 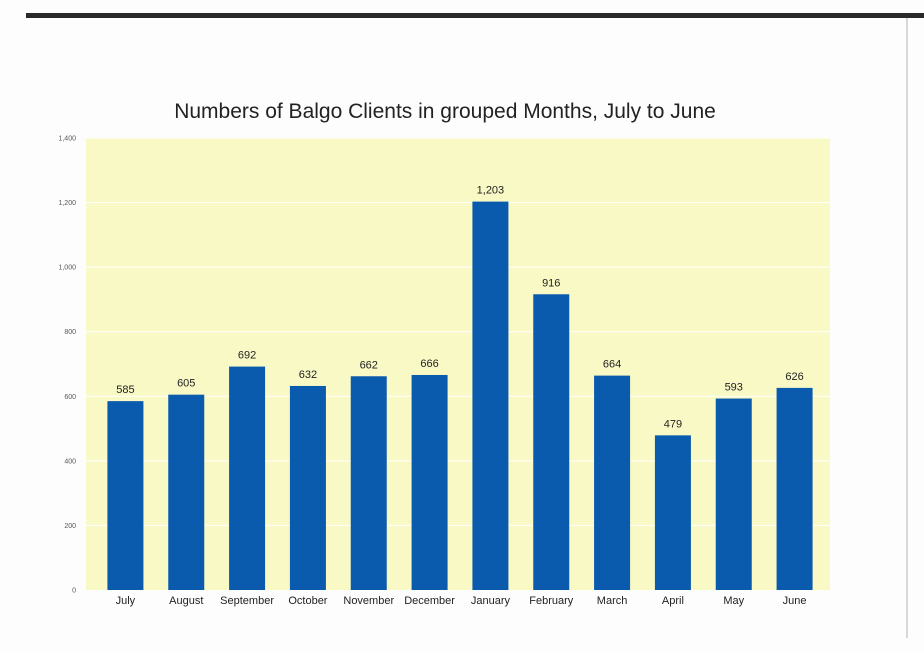 I want to click on x-tick-label: June, so click(x=795, y=601).